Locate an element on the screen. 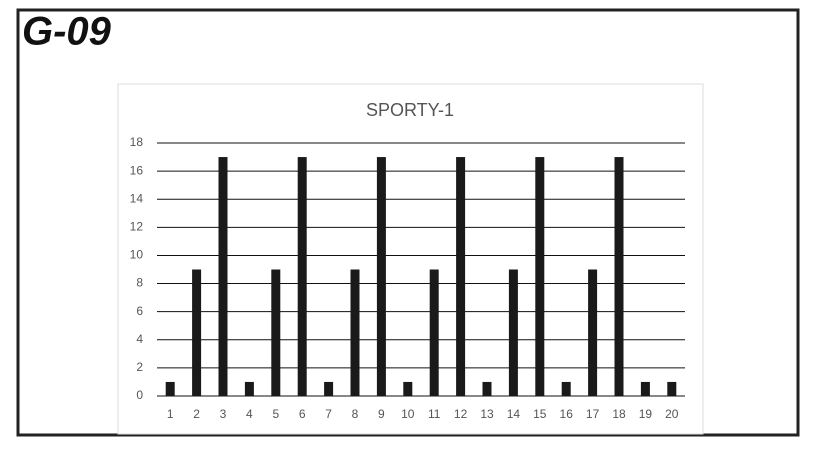 Image resolution: width=815 pixels, height=452 pixels. x-tick-label: 6 is located at coordinates (302, 414).